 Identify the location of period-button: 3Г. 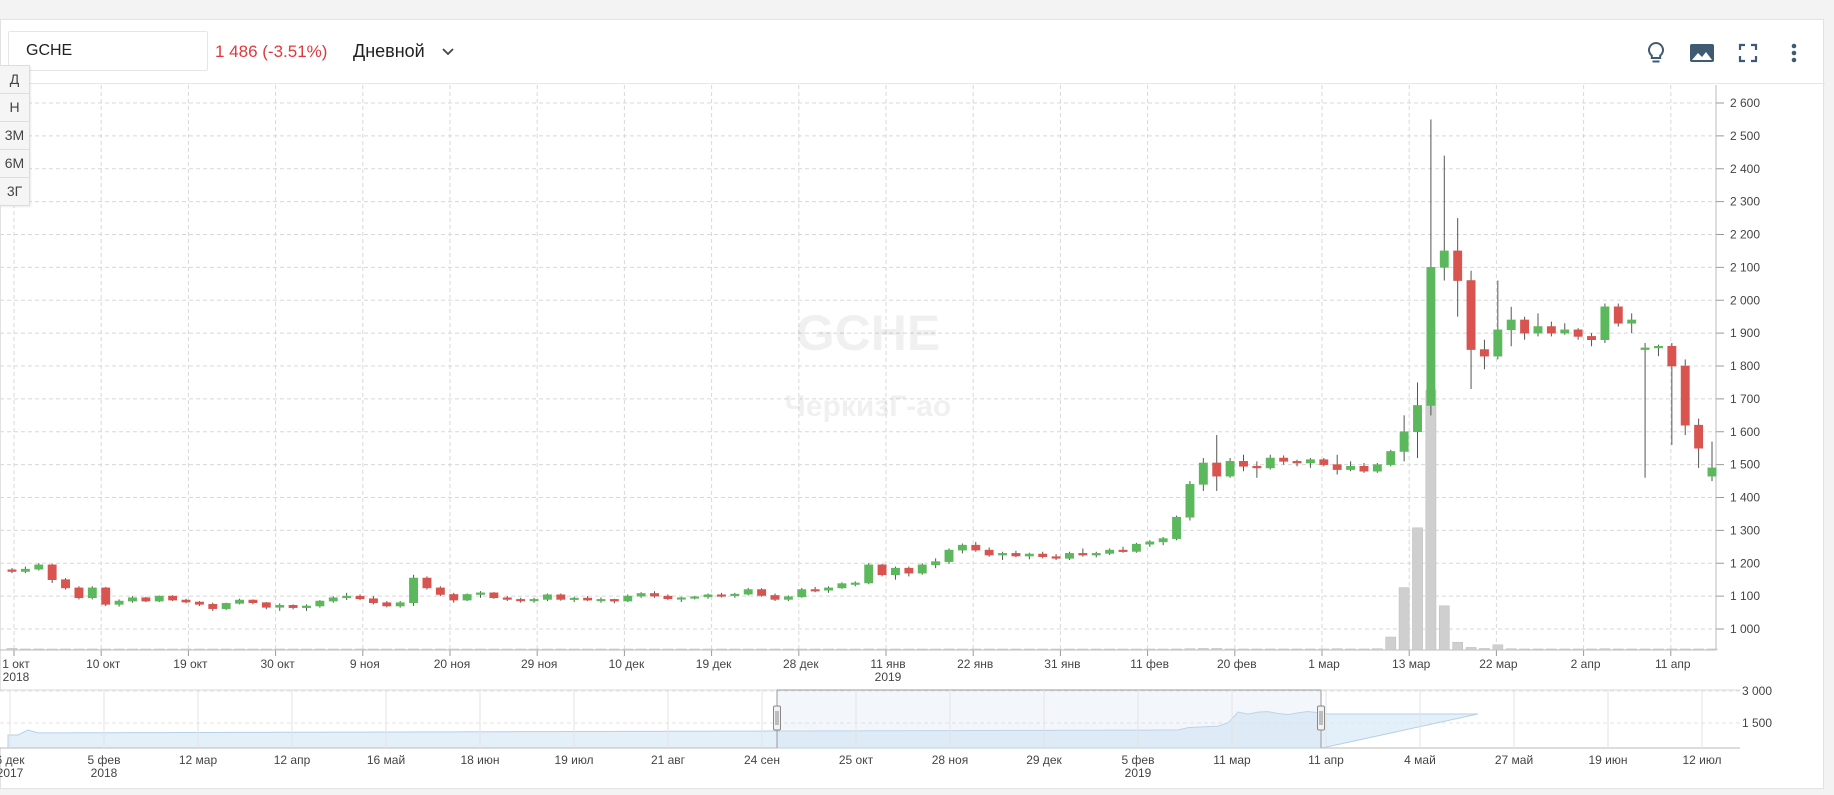
(14, 191).